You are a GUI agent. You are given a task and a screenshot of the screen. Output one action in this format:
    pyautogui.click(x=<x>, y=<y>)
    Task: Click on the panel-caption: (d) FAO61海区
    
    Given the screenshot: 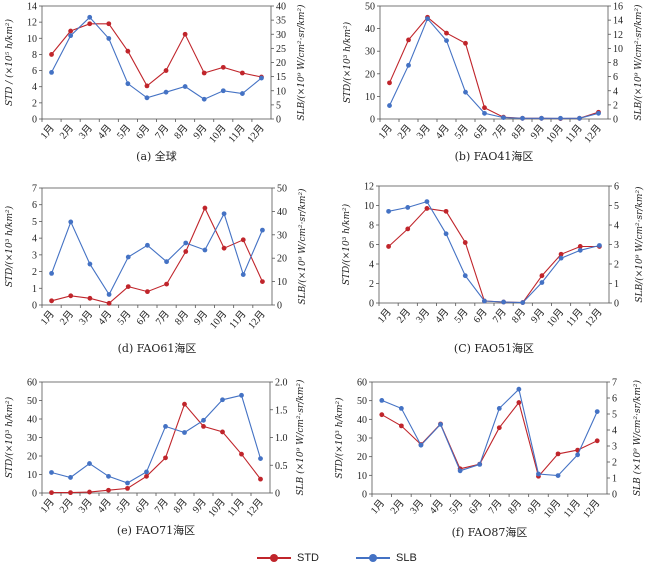 What is the action you would take?
    pyautogui.click(x=157, y=348)
    